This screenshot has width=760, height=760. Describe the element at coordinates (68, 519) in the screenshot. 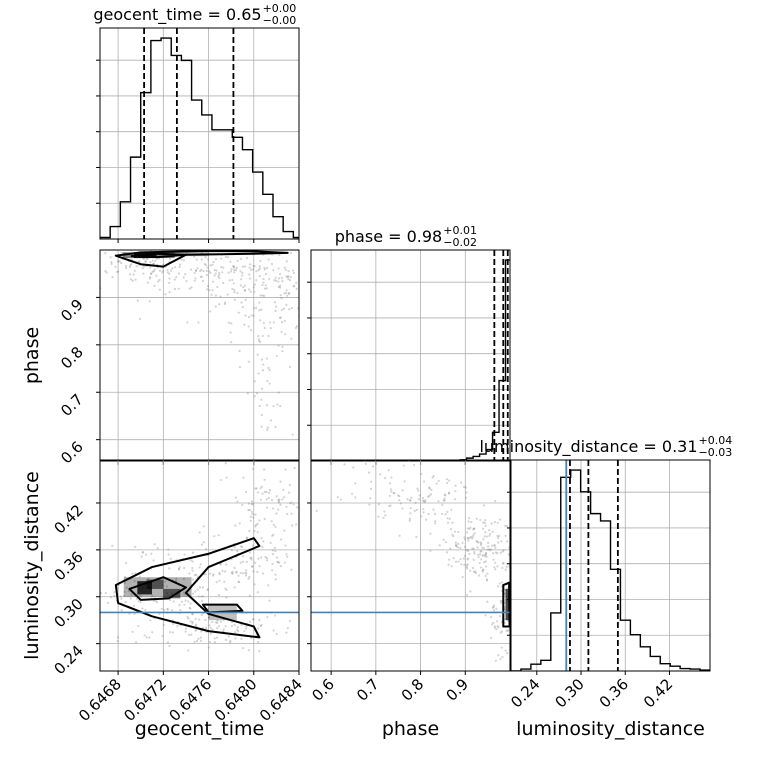

I see `y-tick-label: 0.42` at that location.